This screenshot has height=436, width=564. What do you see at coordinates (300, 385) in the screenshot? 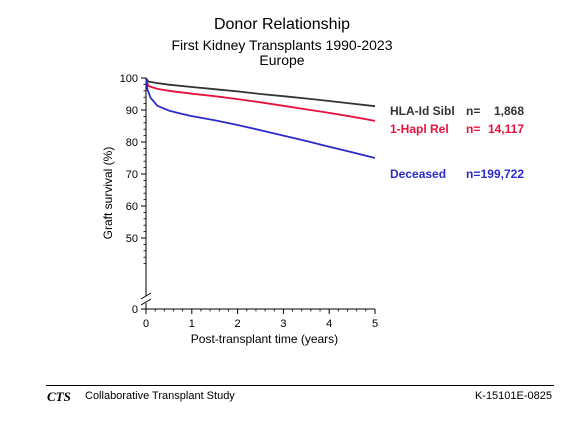
I see `footer-divider` at bounding box center [300, 385].